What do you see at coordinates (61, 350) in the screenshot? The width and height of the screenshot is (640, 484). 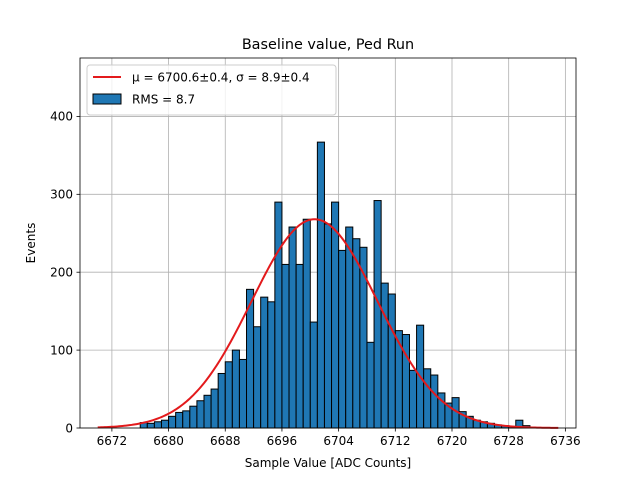 I see `y-tick-label: 100` at bounding box center [61, 350].